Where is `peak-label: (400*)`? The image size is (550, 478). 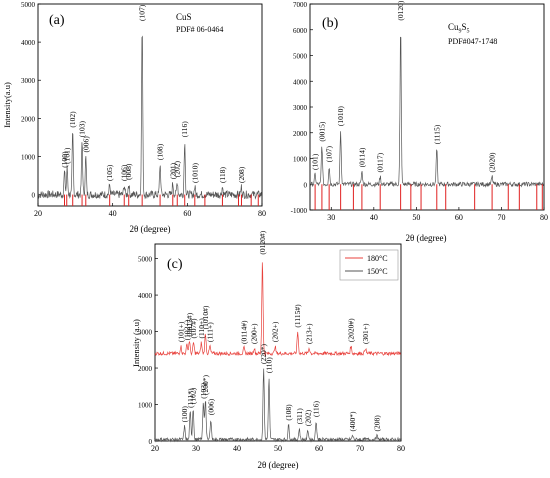 peak-label: (400*) is located at coordinates (352, 421).